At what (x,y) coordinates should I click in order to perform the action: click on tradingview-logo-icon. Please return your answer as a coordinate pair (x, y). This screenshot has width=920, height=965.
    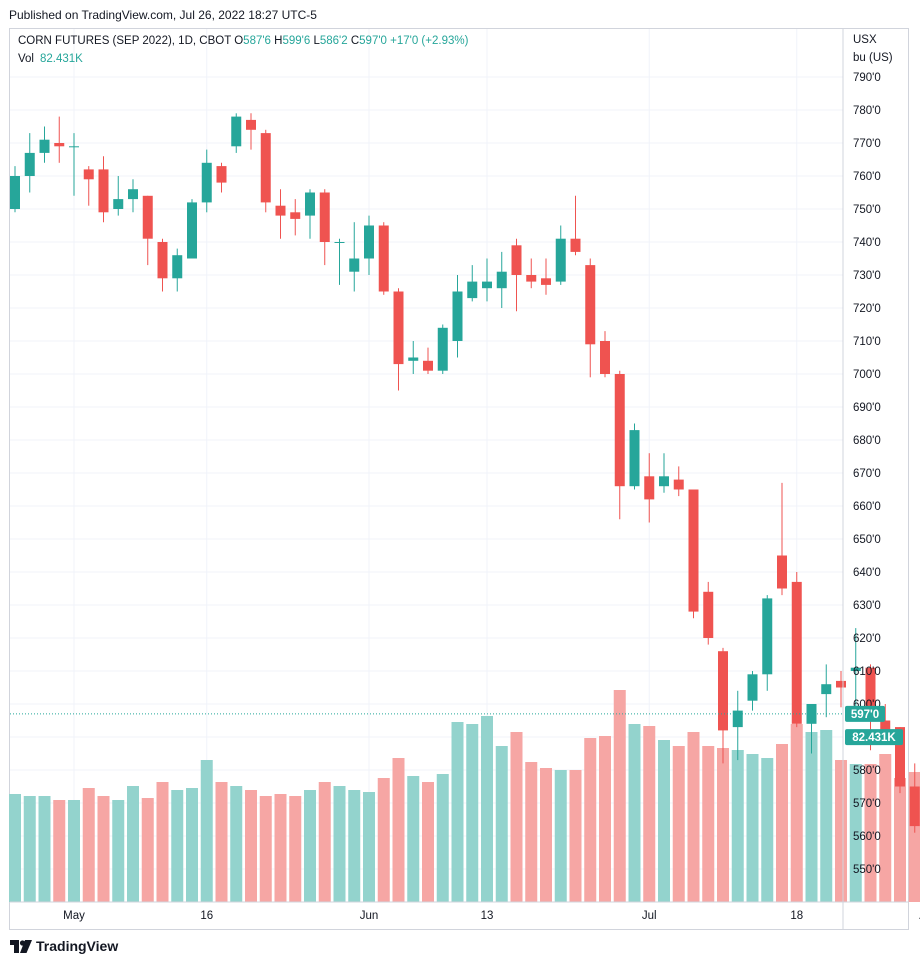
    Looking at the image, I should click on (21, 946).